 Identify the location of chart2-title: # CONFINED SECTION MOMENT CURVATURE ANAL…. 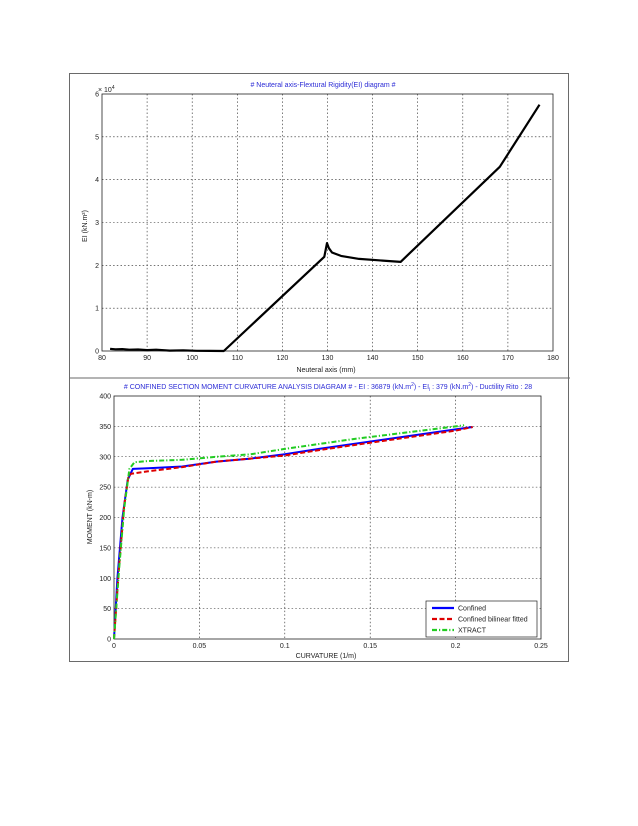
(328, 387).